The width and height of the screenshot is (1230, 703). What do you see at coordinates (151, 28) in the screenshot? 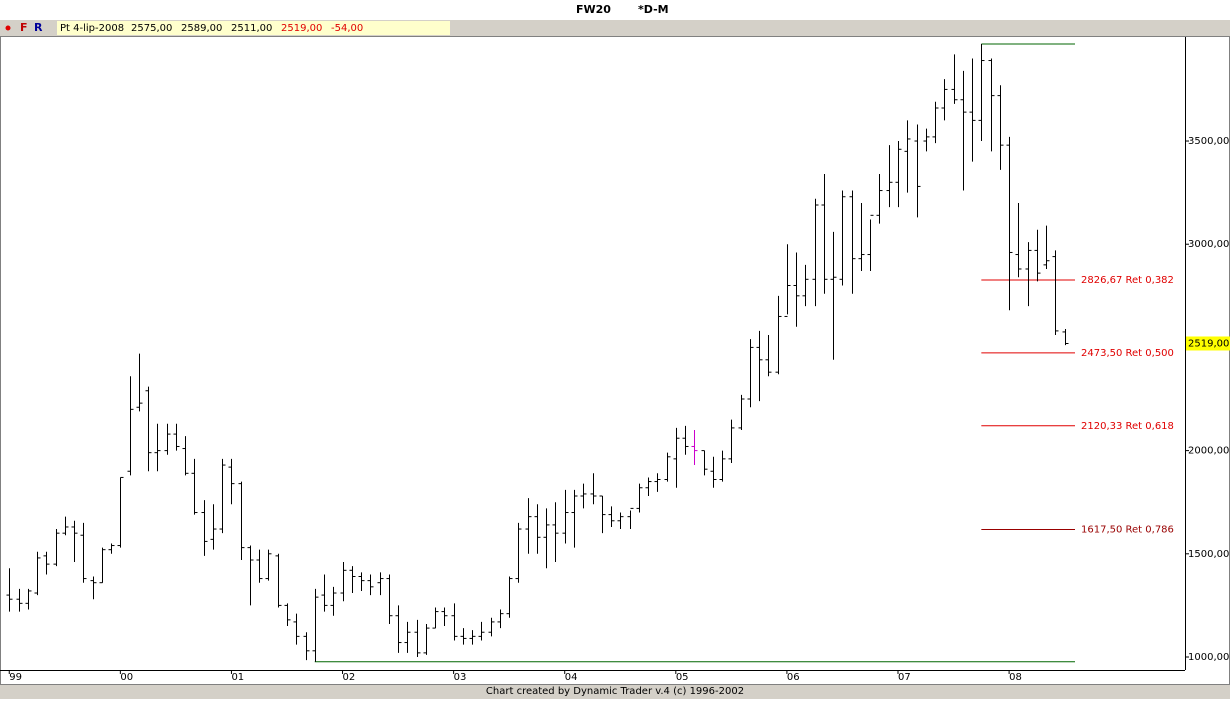
I see `info-open: 2575,00` at bounding box center [151, 28].